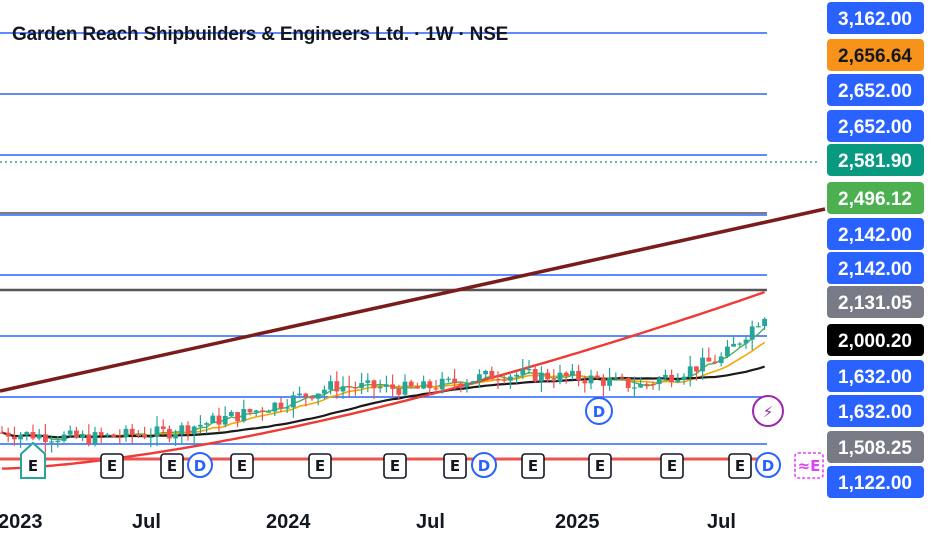 The image size is (932, 550). I want to click on split-marker: ⚡, so click(768, 411).